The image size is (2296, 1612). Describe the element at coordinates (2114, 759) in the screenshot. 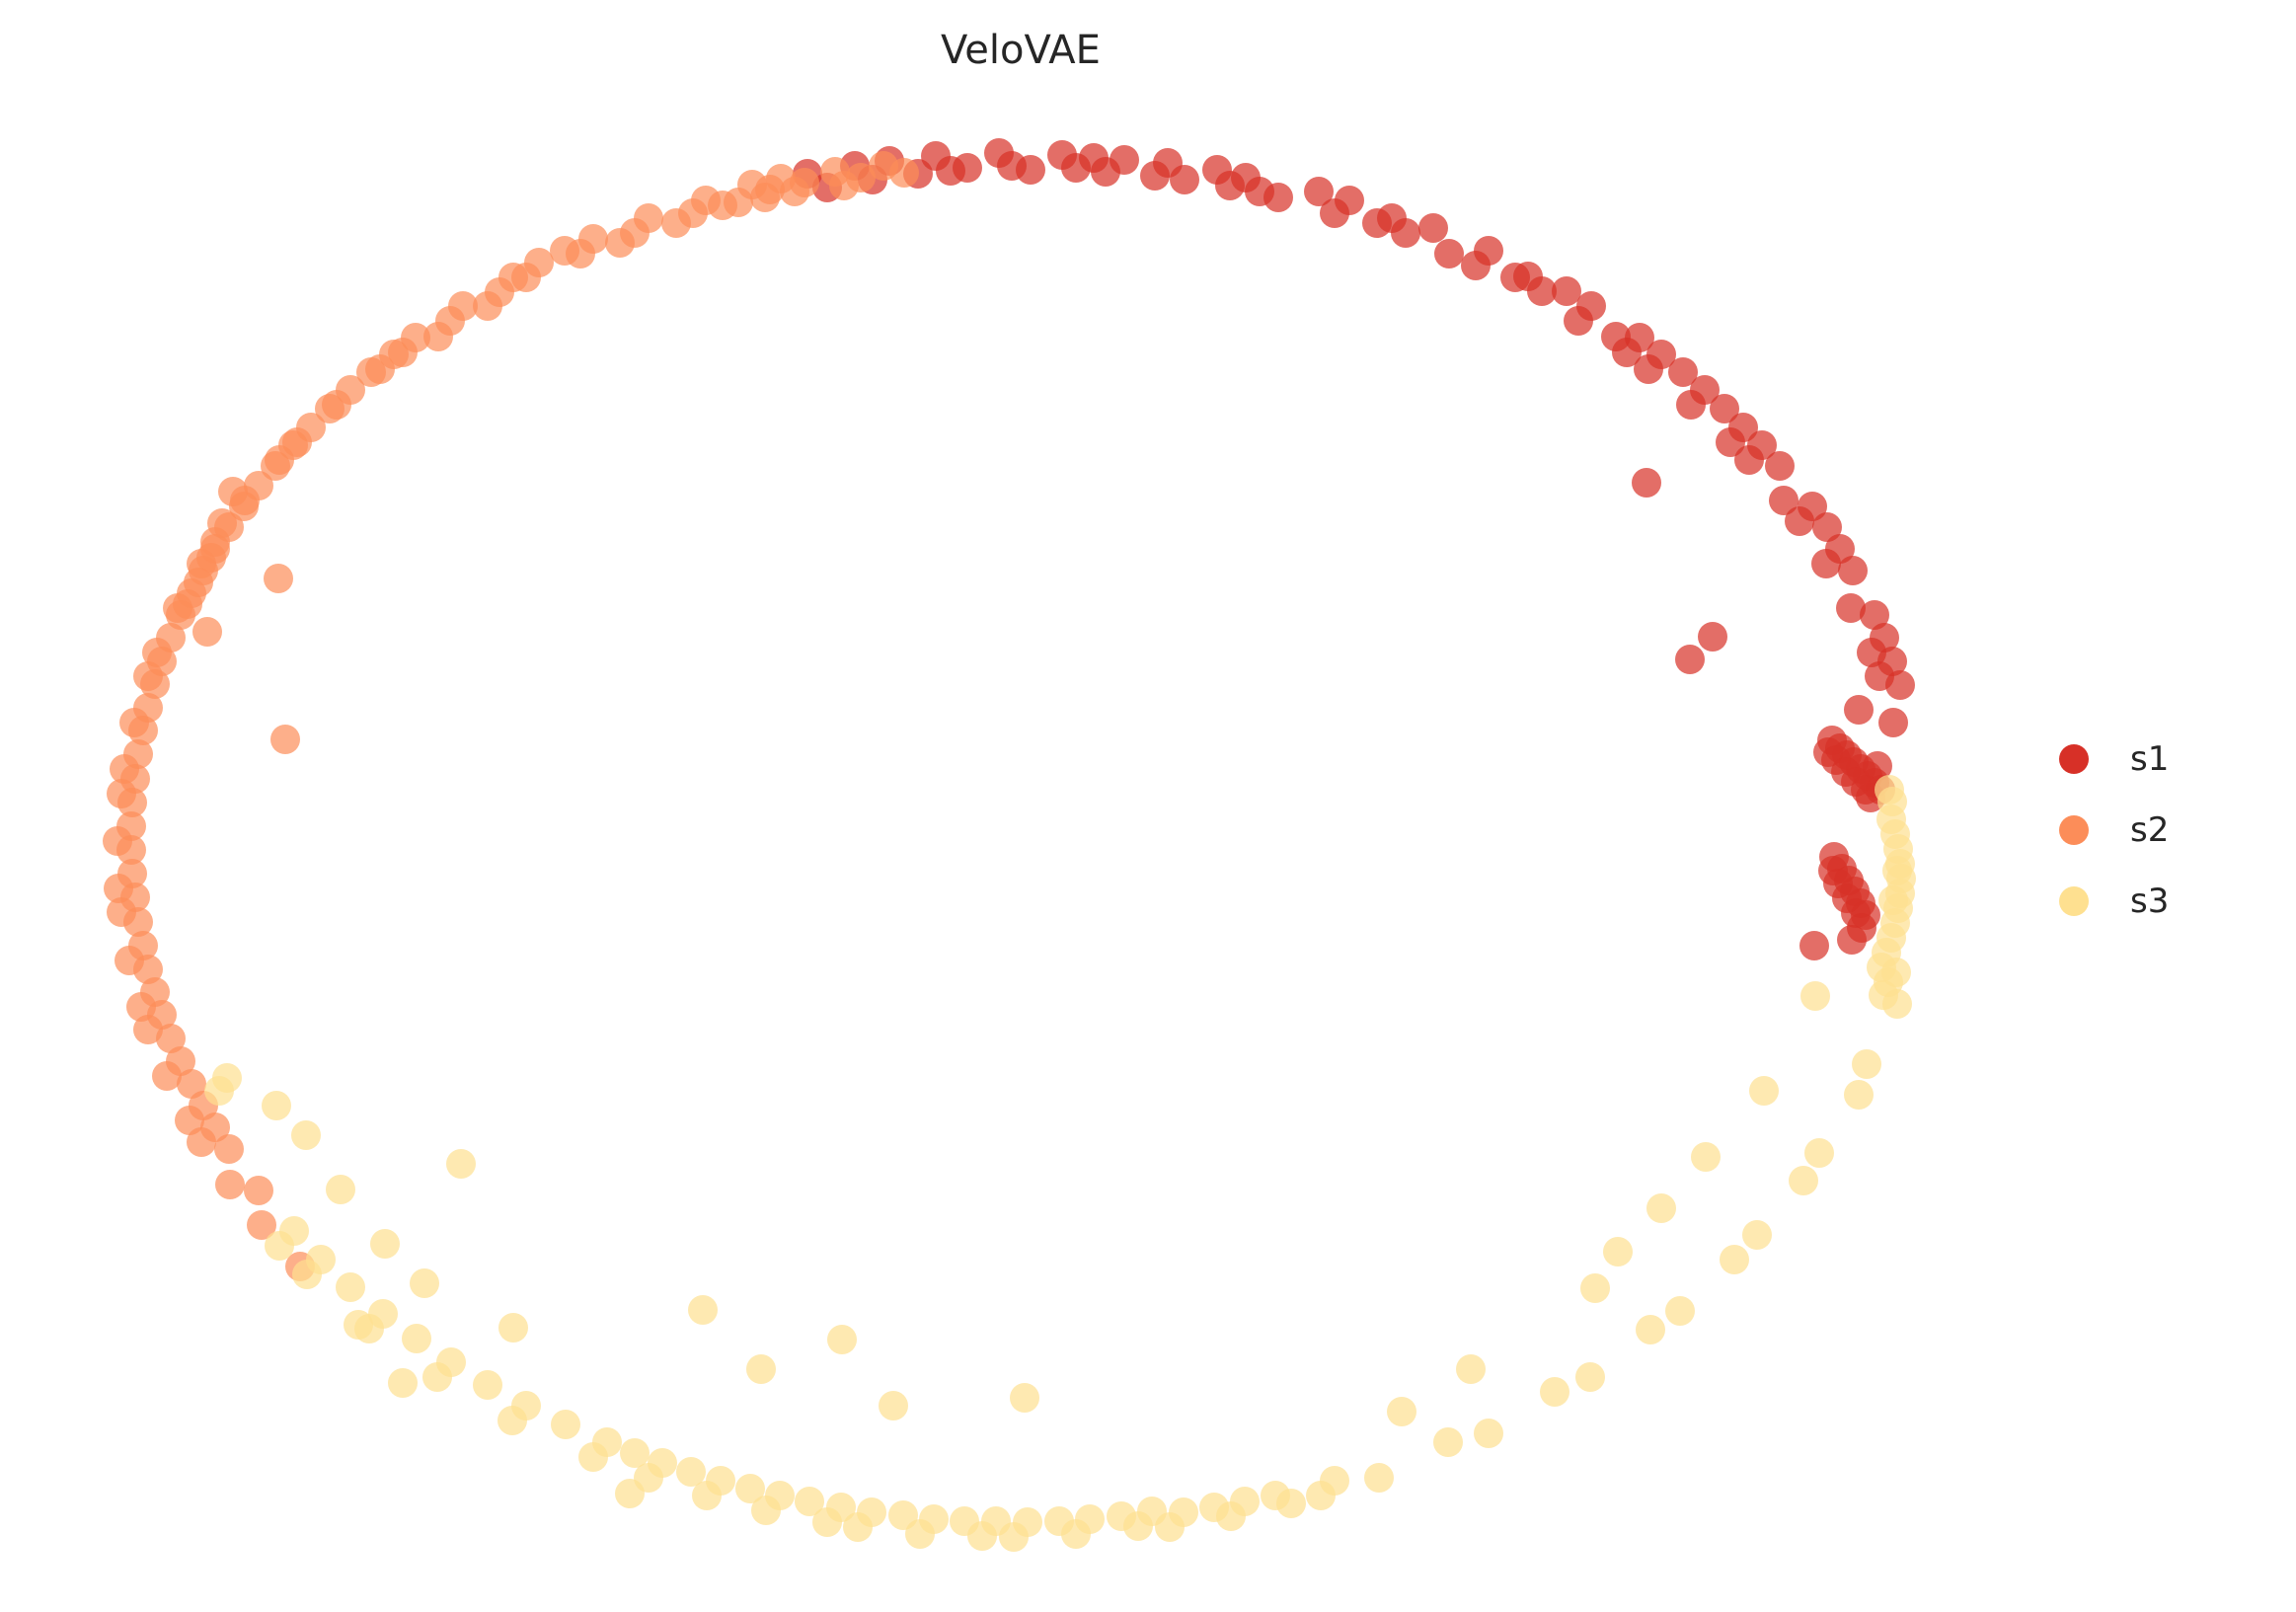

I see `legend-item-s1: s1` at that location.